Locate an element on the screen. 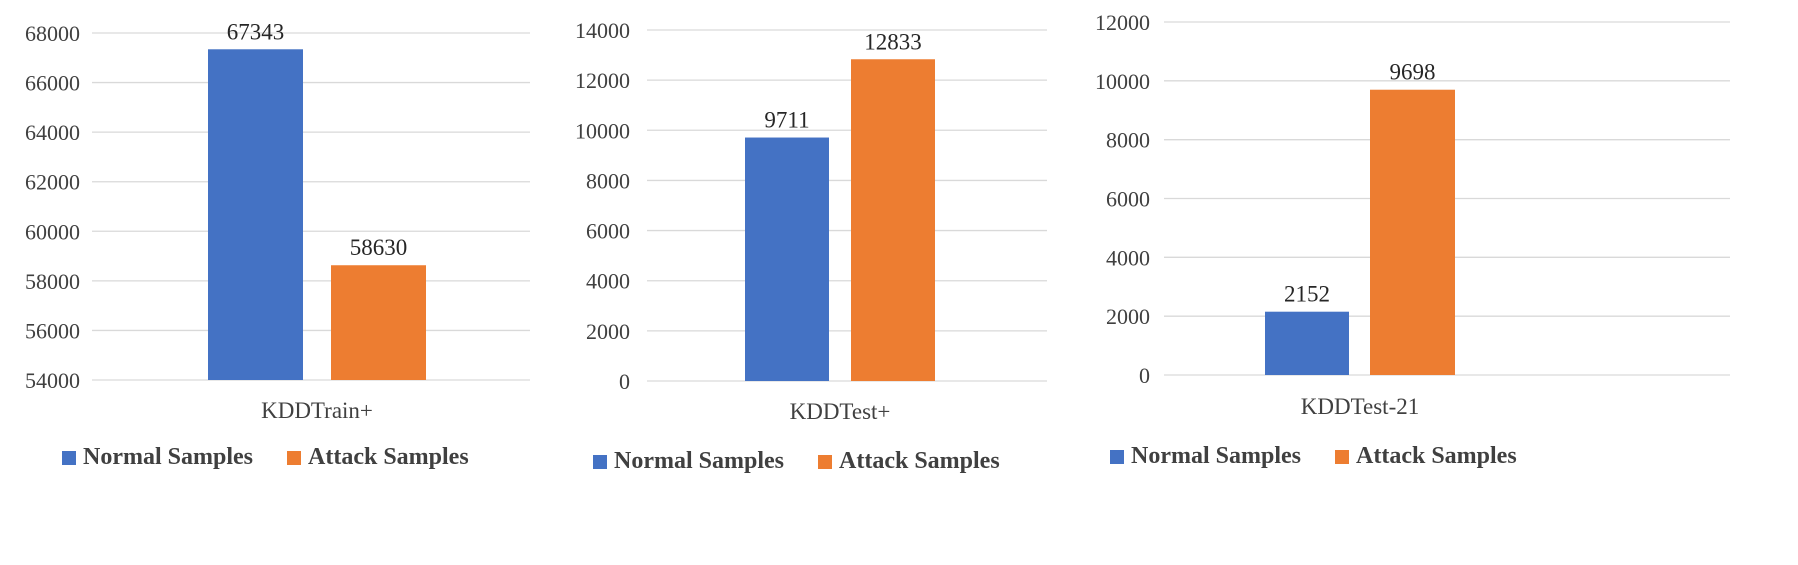 This screenshot has width=1798, height=565. y-tick-label-60000: 60000 is located at coordinates (52, 231).